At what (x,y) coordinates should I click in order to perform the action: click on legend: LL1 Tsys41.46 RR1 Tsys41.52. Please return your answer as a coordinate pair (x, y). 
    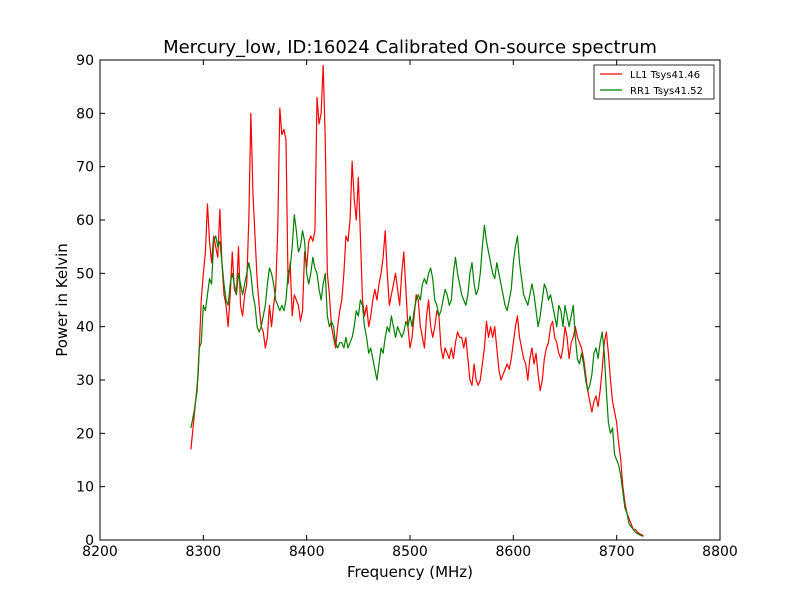
    Looking at the image, I should click on (654, 82).